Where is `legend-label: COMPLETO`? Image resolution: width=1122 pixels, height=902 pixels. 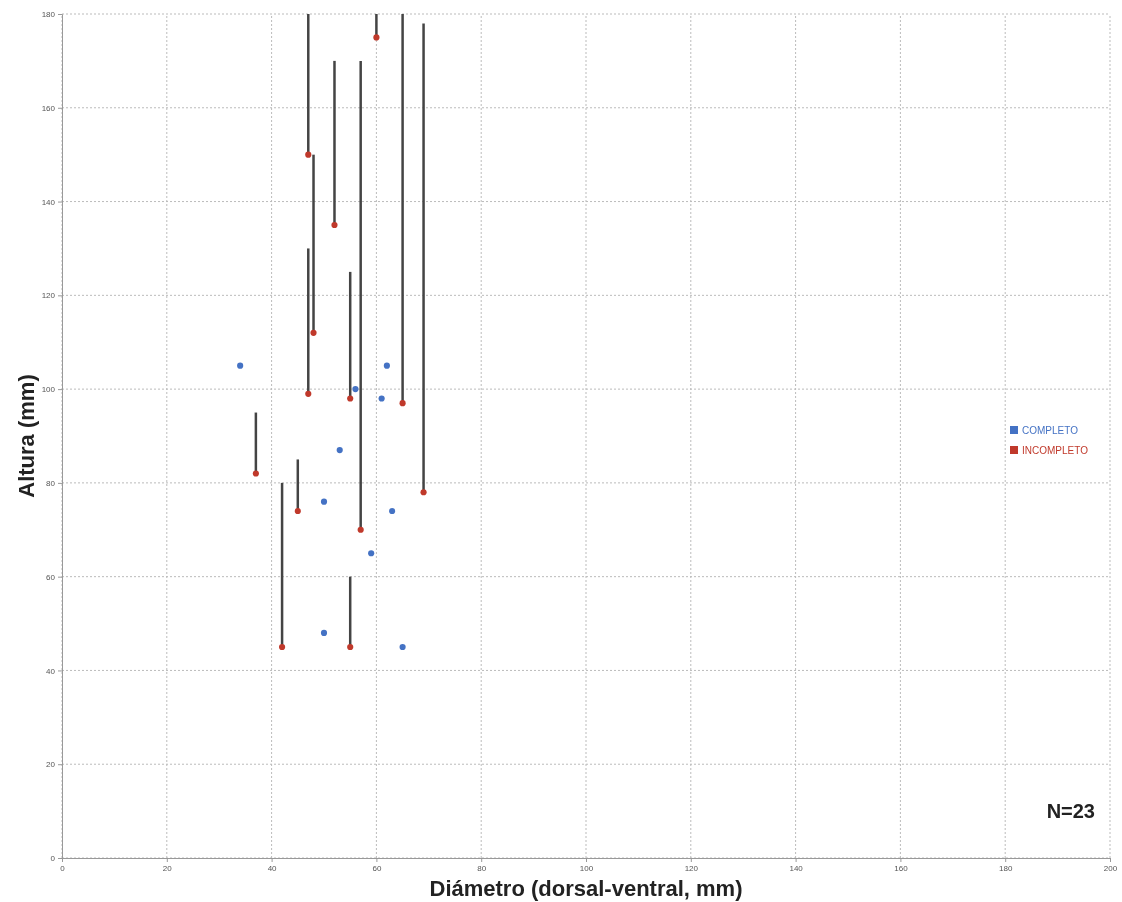 legend-label: COMPLETO is located at coordinates (1050, 430).